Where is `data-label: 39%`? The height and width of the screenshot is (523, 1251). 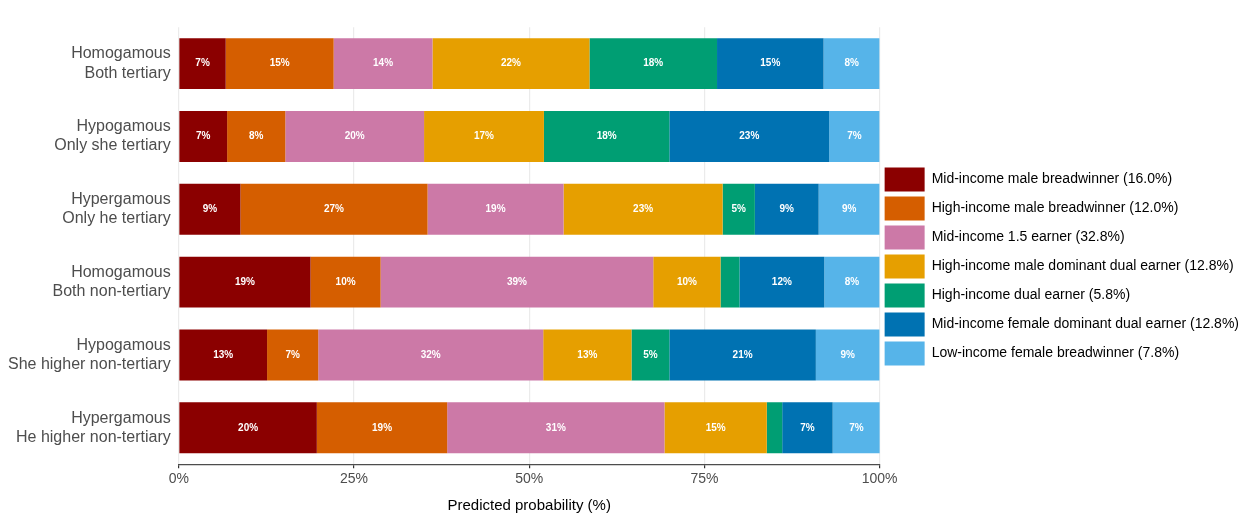
data-label: 39% is located at coordinates (517, 281).